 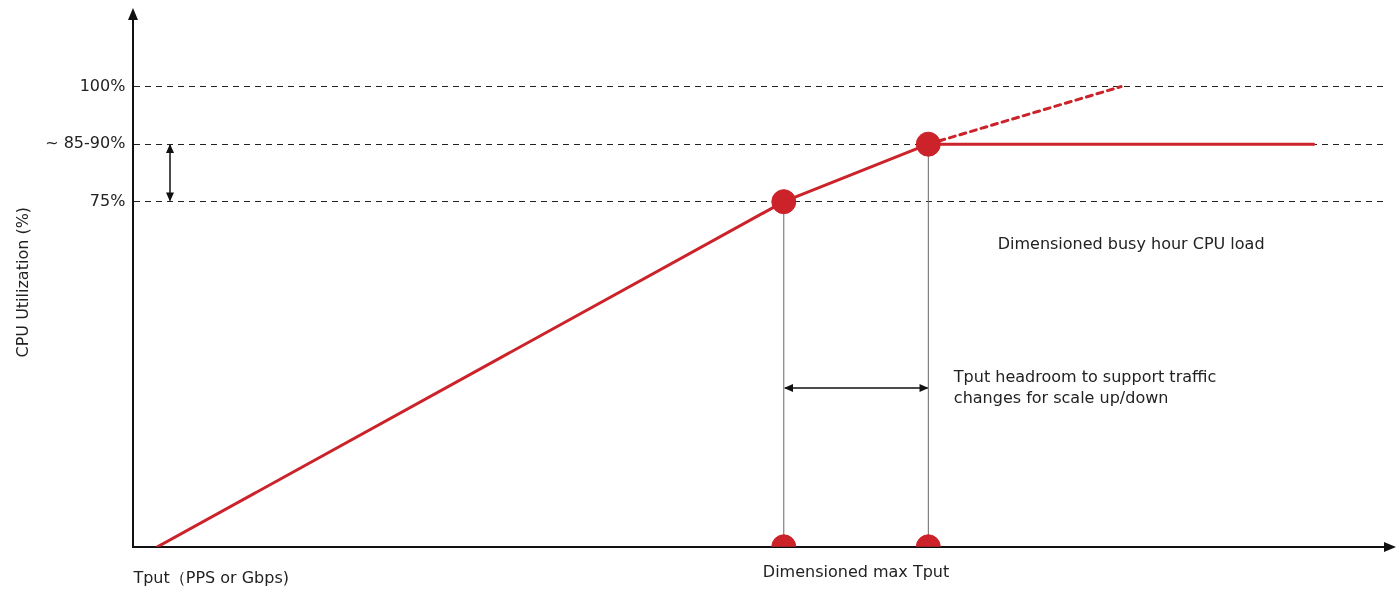 I want to click on y-tick-label: 100%, so click(x=102, y=85).